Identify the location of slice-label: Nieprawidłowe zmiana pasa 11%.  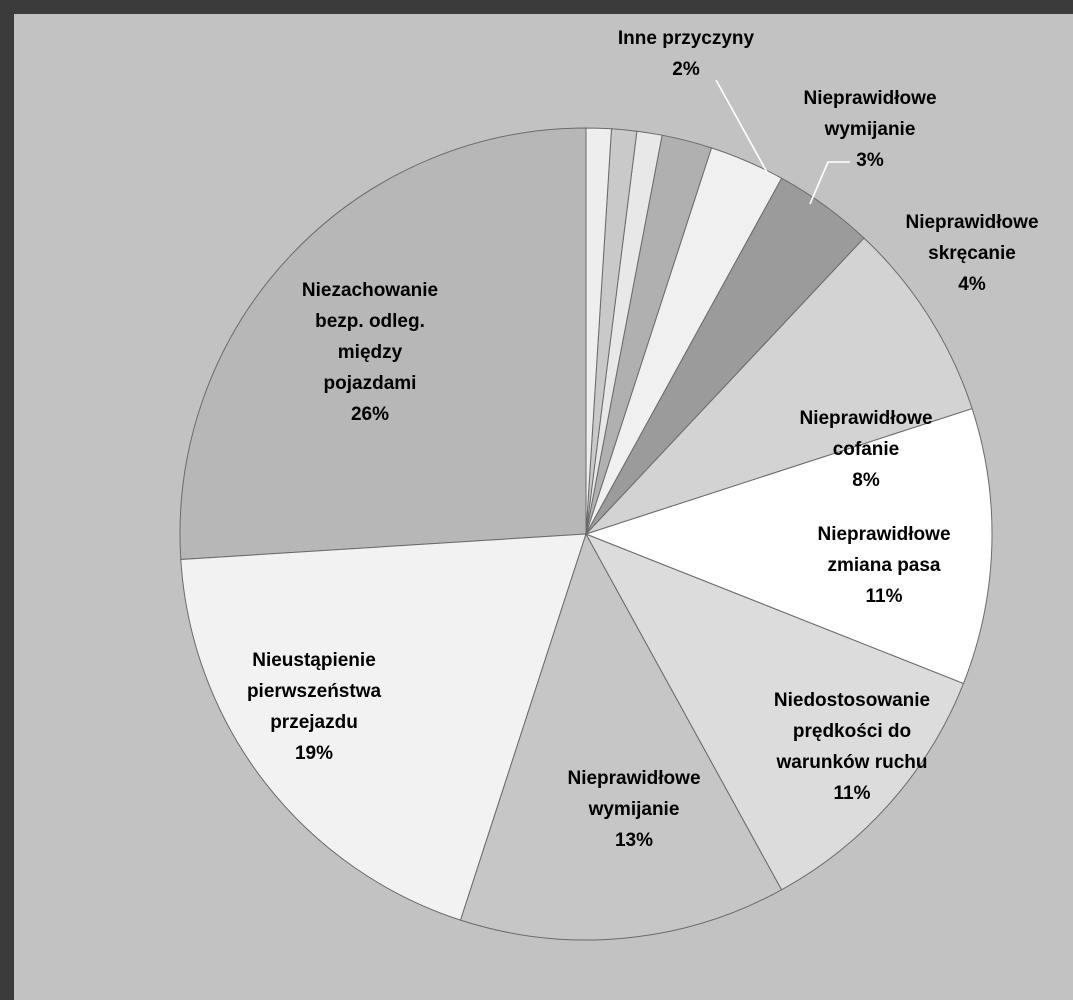
(883, 565).